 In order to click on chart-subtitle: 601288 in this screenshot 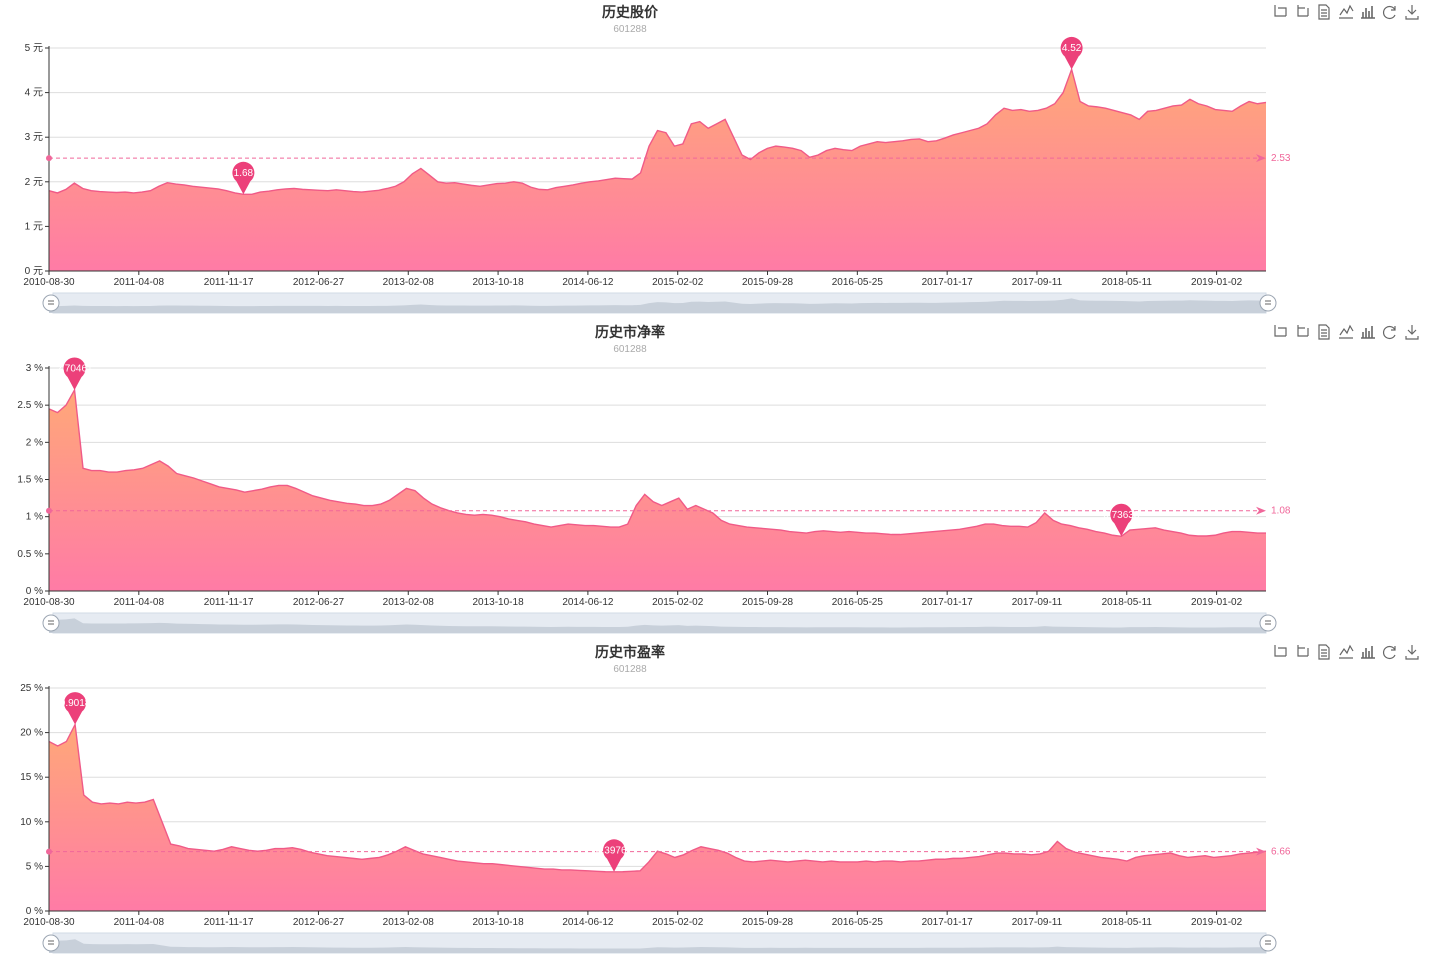, I will do `click(630, 29)`.